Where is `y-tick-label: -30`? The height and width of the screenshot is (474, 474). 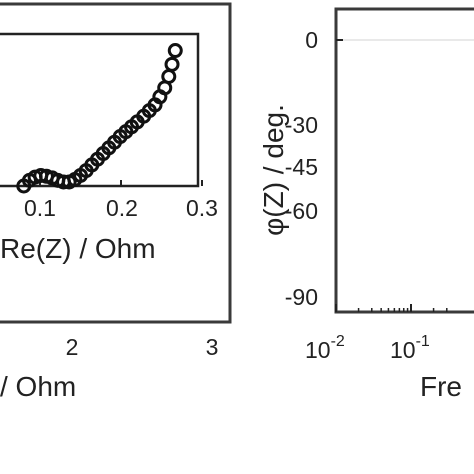 y-tick-label: -30 is located at coordinates (301, 125).